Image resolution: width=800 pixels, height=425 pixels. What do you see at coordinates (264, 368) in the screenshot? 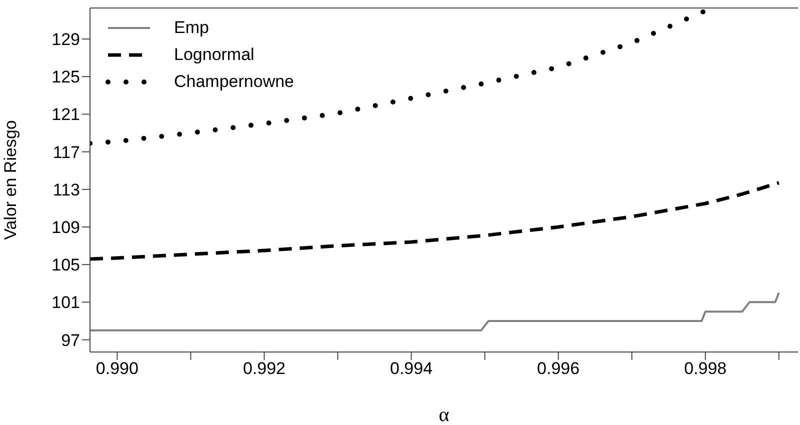
I see `x-tick-label: 0.992` at bounding box center [264, 368].